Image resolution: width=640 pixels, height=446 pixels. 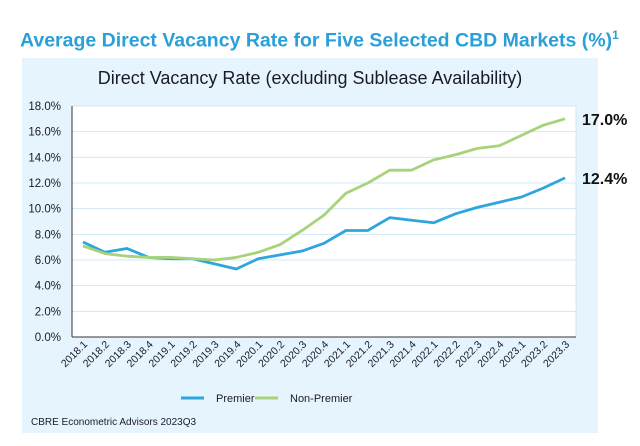 What do you see at coordinates (604, 179) in the screenshot?
I see `end-value-label: 12.4%` at bounding box center [604, 179].